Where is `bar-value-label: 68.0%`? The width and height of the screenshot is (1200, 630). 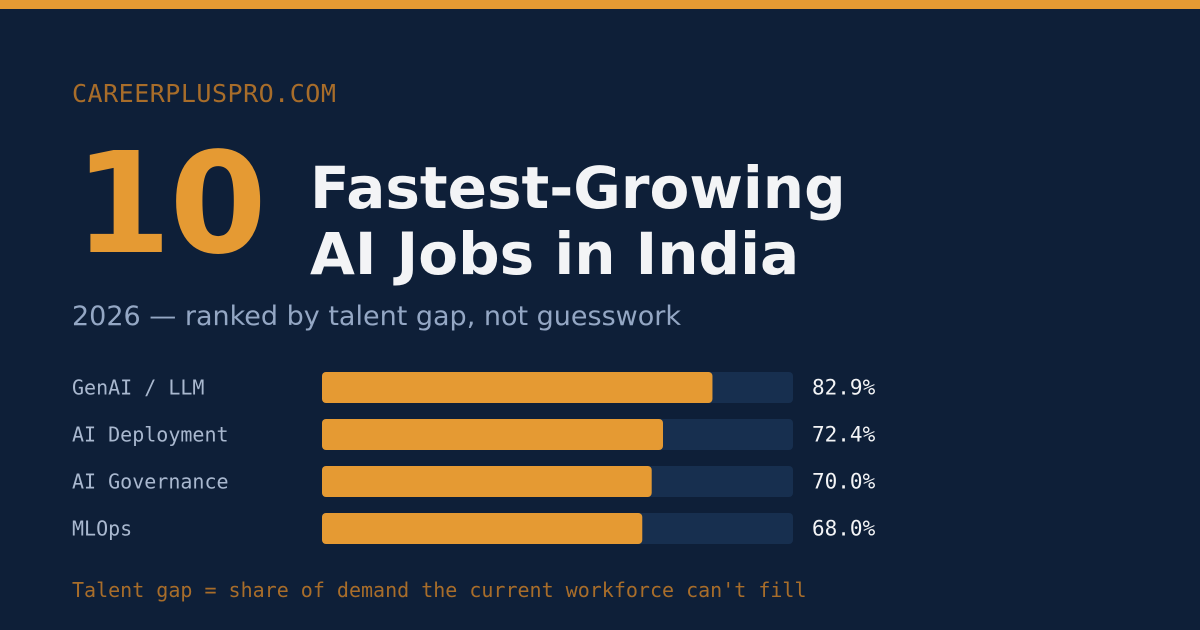 bar-value-label: 68.0% is located at coordinates (844, 529).